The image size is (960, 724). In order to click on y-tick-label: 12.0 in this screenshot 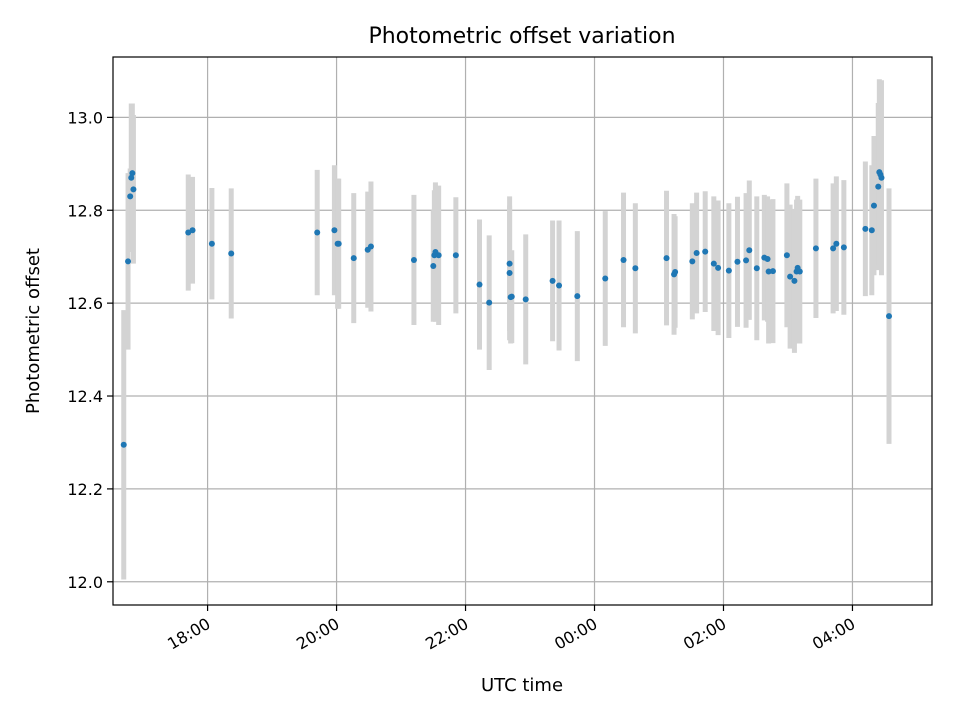, I will do `click(85, 582)`.